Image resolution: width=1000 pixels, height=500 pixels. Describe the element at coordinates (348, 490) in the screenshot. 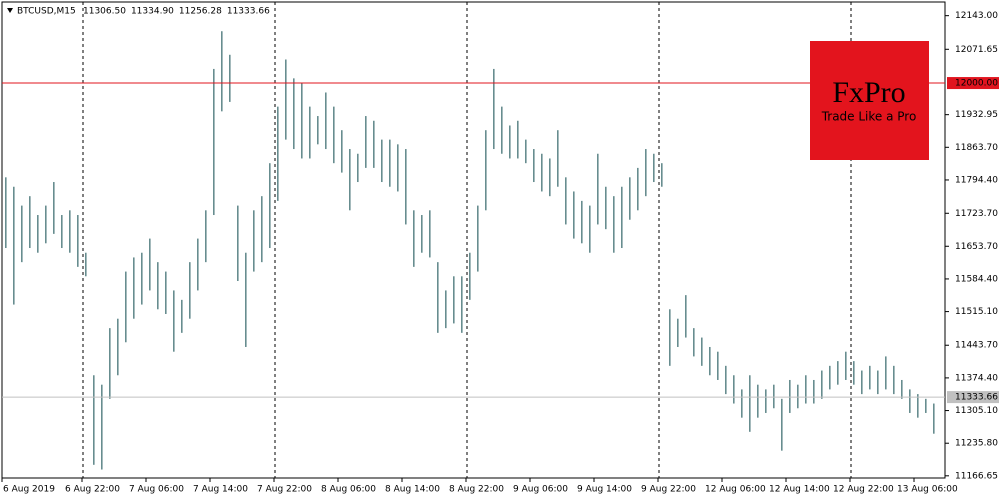

I see `x-tick-label: 8 Aug 06:00` at that location.